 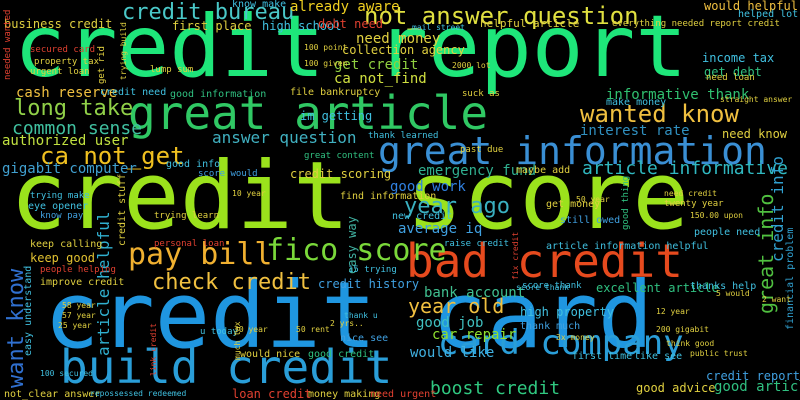 What do you see at coordinates (364, 338) in the screenshot?
I see `word-nice-see: nice see` at bounding box center [364, 338].